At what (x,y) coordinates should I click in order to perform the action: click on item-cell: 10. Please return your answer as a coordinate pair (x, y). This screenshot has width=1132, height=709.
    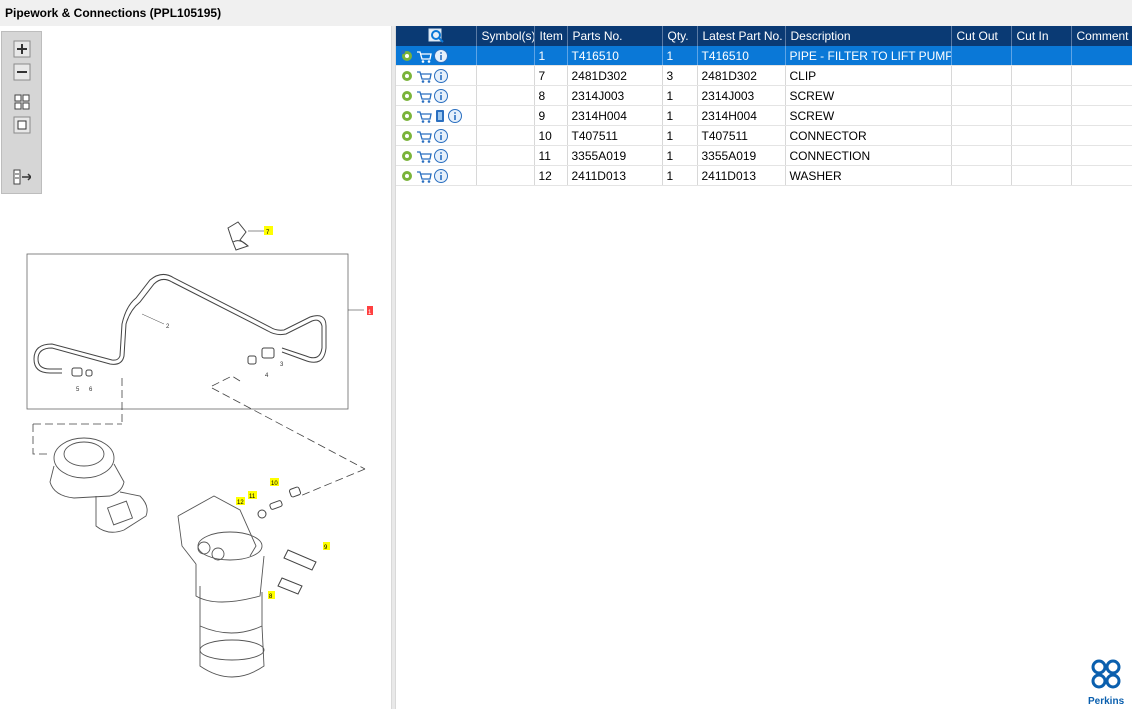
    Looking at the image, I should click on (551, 135).